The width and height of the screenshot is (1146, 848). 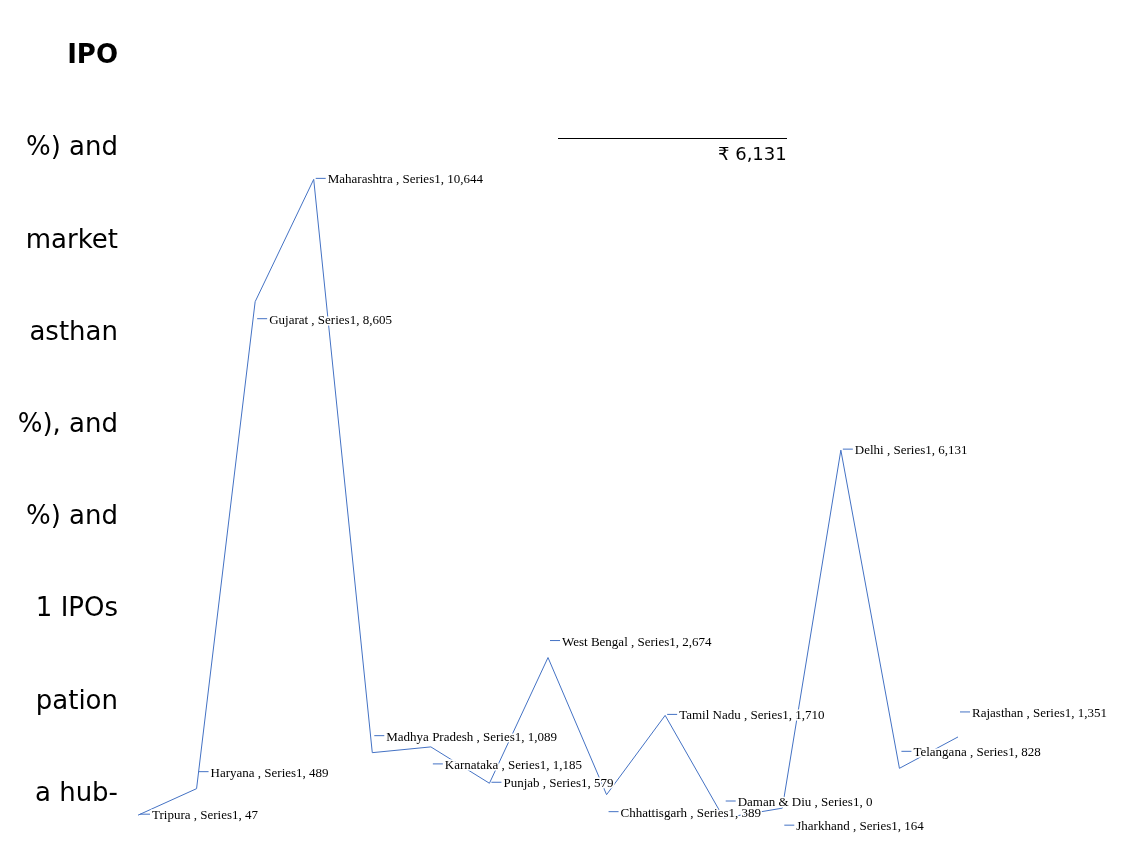 I want to click on data-label: Gujarat , Series1, 8,605, so click(x=330, y=319).